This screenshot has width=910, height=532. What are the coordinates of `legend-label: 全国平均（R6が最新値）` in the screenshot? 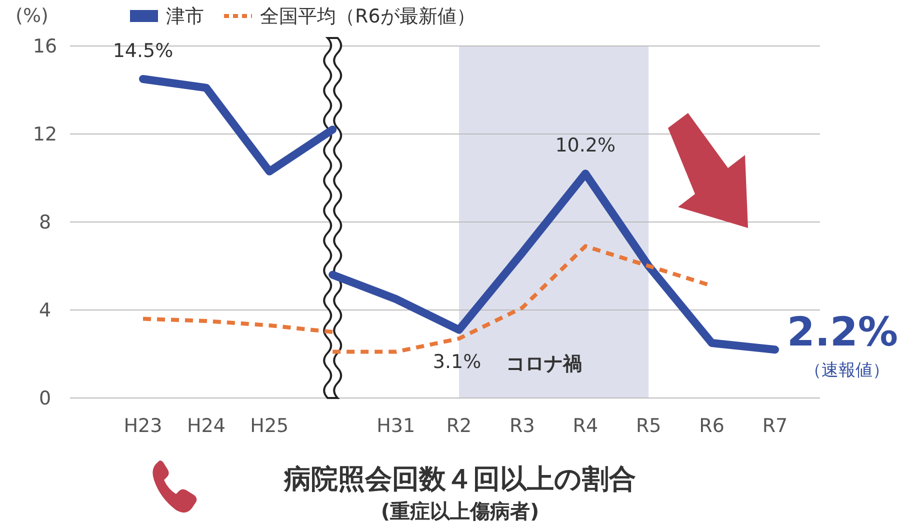 It's located at (368, 17).